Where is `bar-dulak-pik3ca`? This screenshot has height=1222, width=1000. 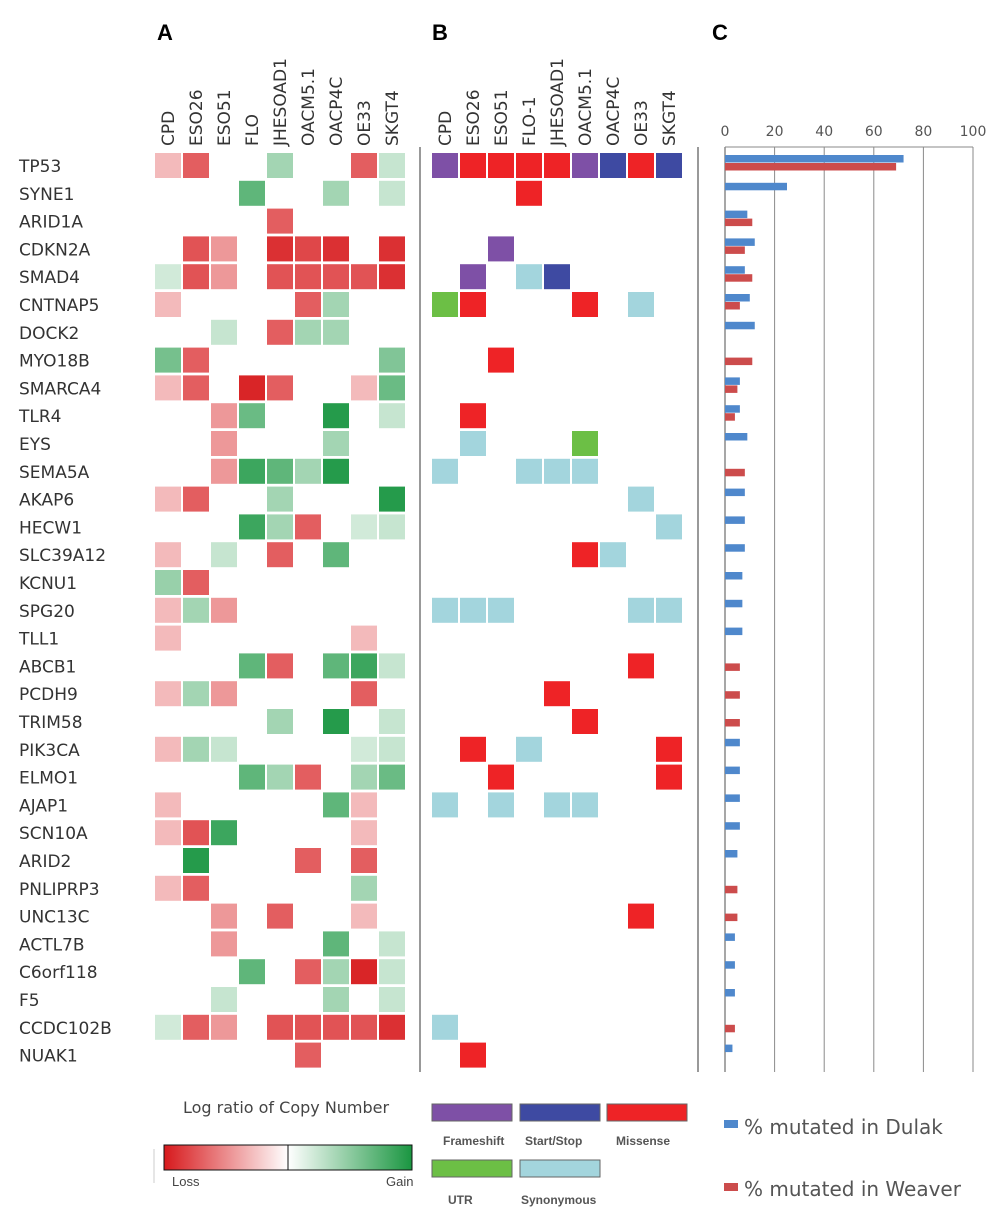
bar-dulak-pik3ca is located at coordinates (732, 742).